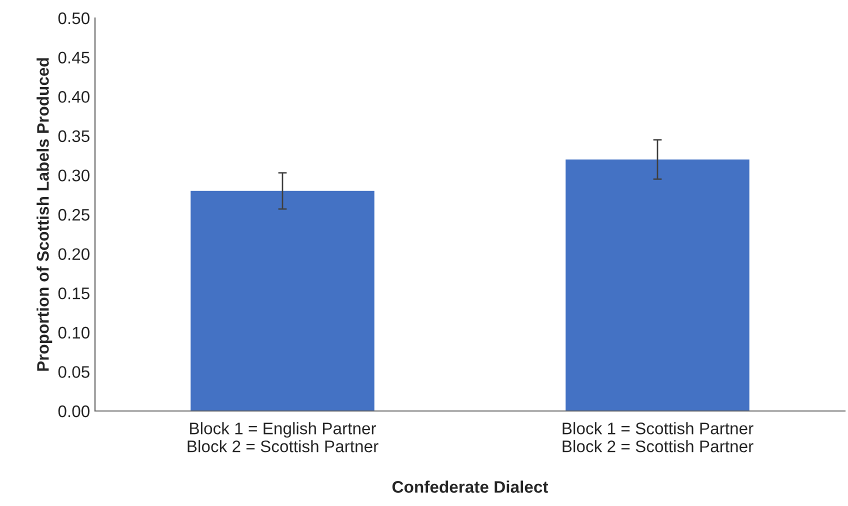 The width and height of the screenshot is (848, 506). Describe the element at coordinates (74, 372) in the screenshot. I see `y-tick-label: 0.05` at that location.